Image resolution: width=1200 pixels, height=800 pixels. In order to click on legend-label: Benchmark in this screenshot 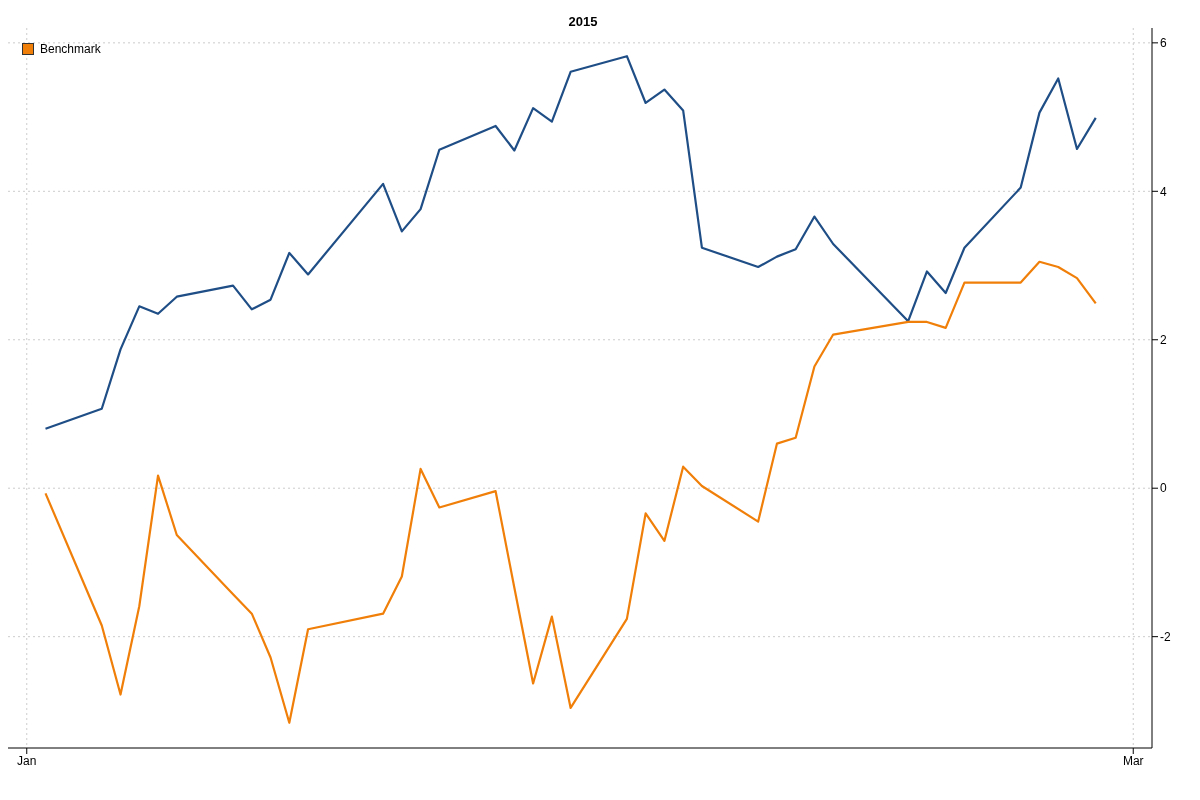, I will do `click(70, 49)`.